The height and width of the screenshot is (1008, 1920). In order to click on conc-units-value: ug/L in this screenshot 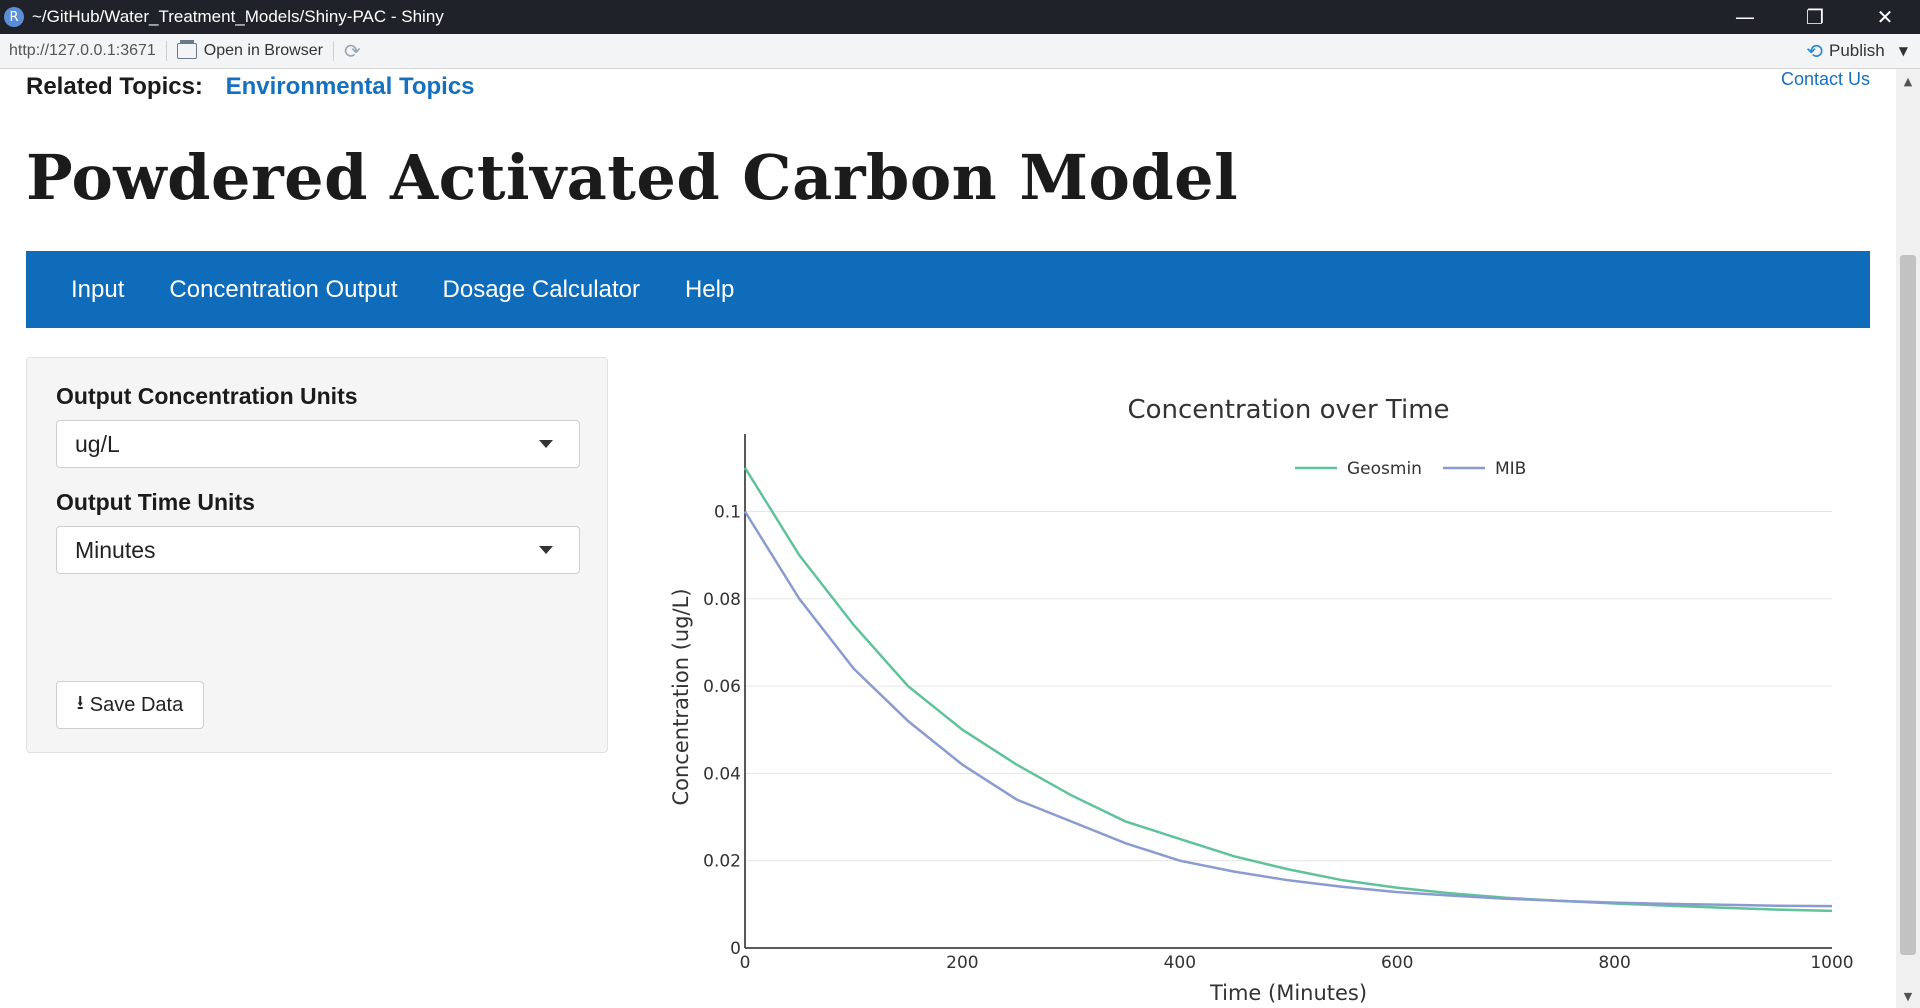, I will do `click(97, 443)`.